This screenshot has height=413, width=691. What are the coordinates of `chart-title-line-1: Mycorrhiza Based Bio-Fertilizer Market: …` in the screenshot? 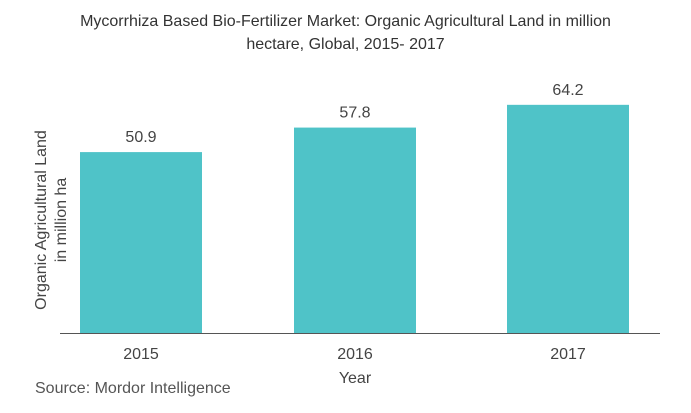 It's located at (345, 21).